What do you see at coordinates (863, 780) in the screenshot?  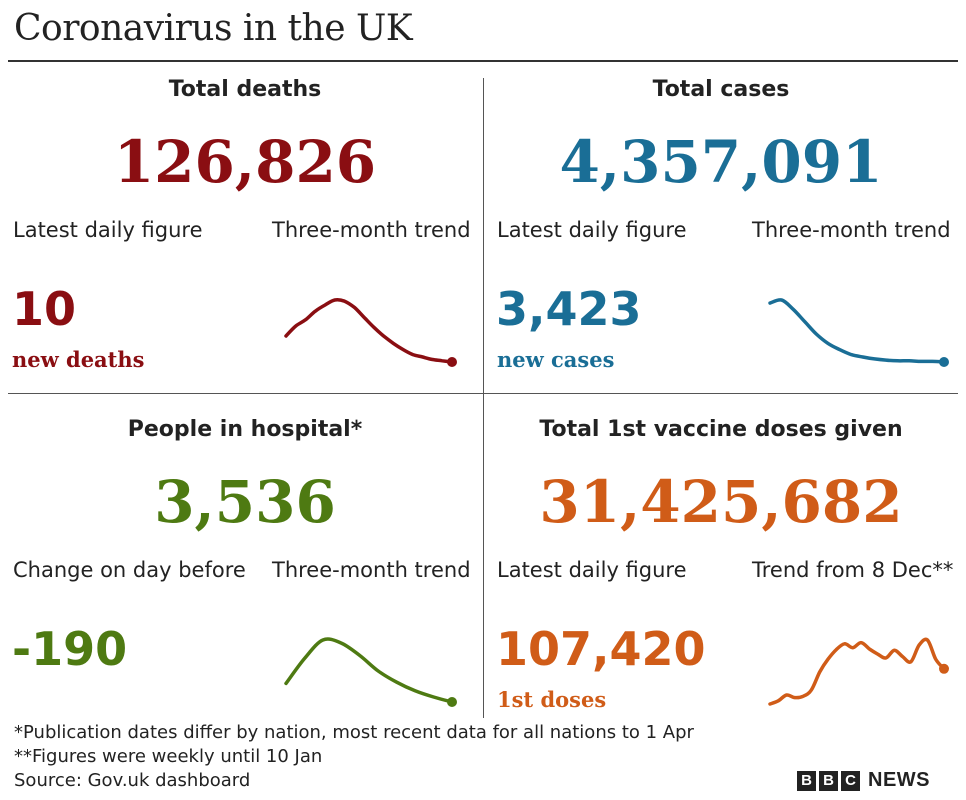 I see `bbc-news-logo: B B C NEWS` at bounding box center [863, 780].